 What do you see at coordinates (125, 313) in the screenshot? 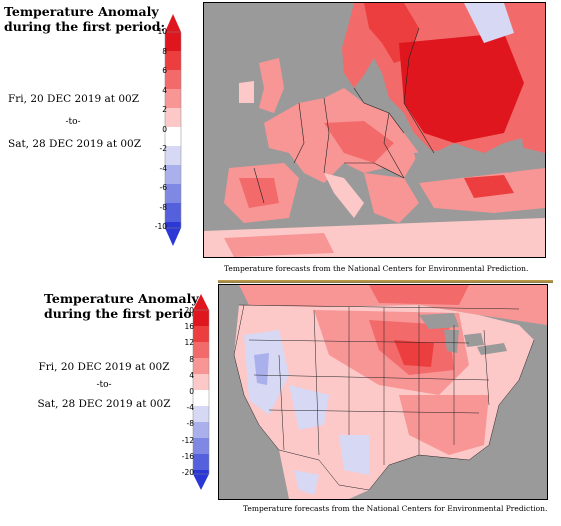
I see `usa-title-line2: during the first period:` at bounding box center [125, 313].